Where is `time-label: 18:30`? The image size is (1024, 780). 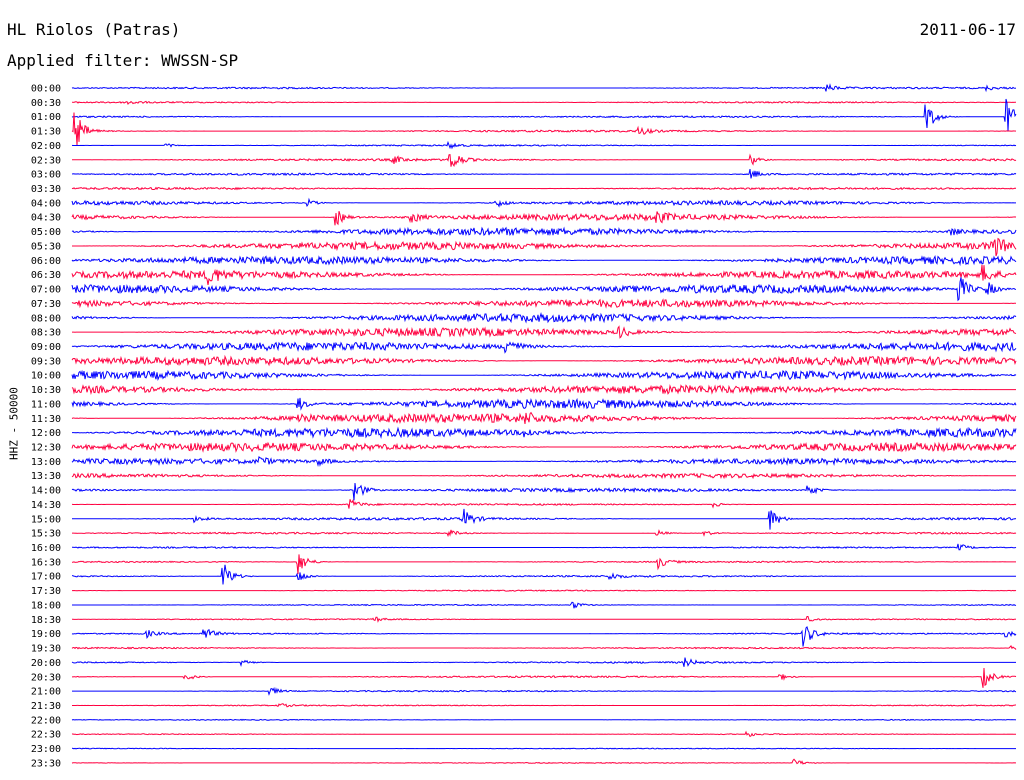
time-label: 18:30 is located at coordinates (46, 620).